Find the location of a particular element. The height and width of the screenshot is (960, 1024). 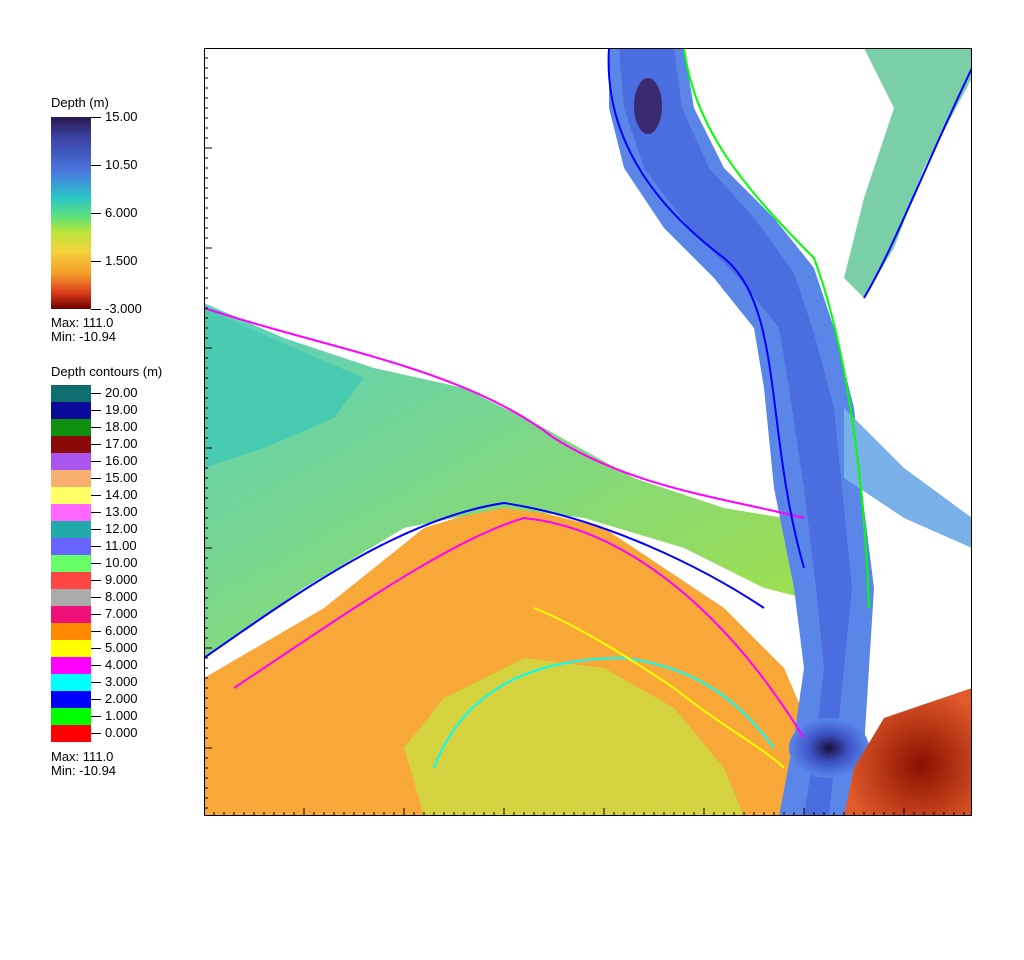

contour-label: 11.00 is located at coordinates (121, 545).